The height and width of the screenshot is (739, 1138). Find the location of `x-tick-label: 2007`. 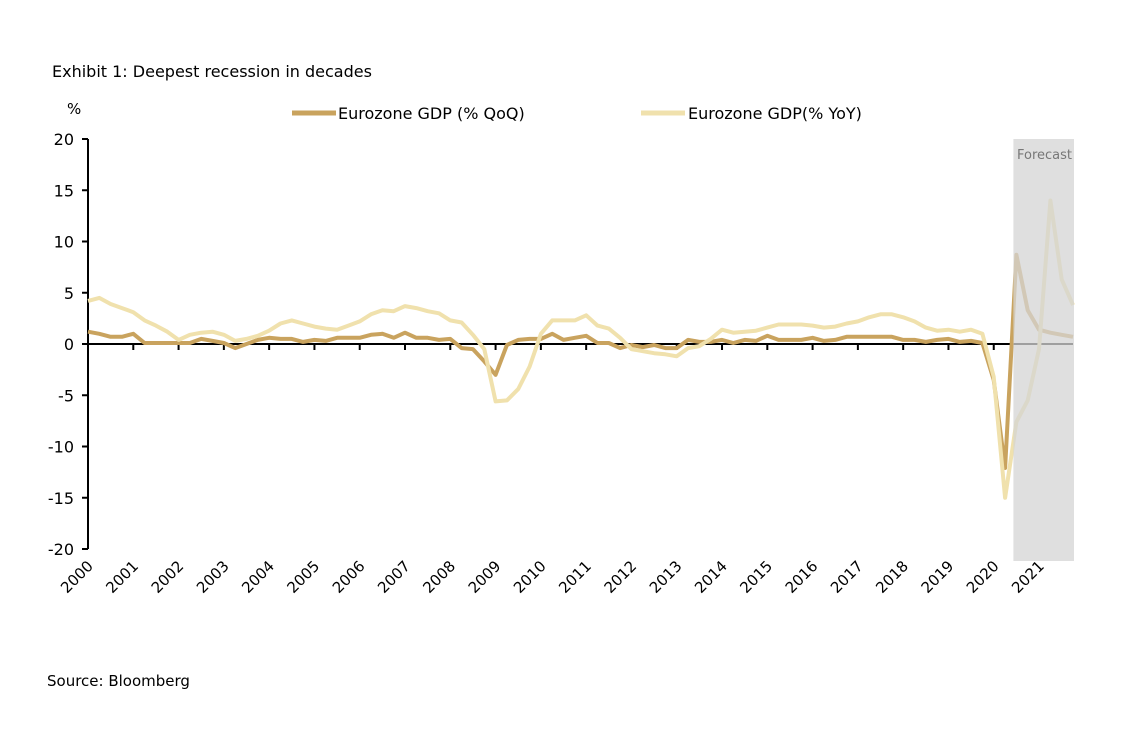

x-tick-label: 2007 is located at coordinates (394, 577).